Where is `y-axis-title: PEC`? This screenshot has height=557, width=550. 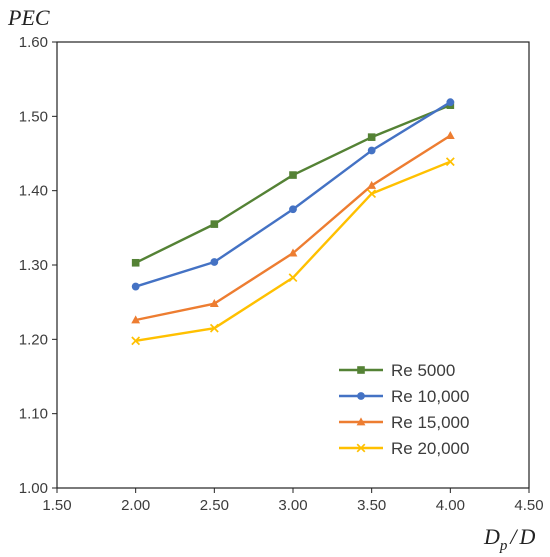 y-axis-title: PEC is located at coordinates (28, 17).